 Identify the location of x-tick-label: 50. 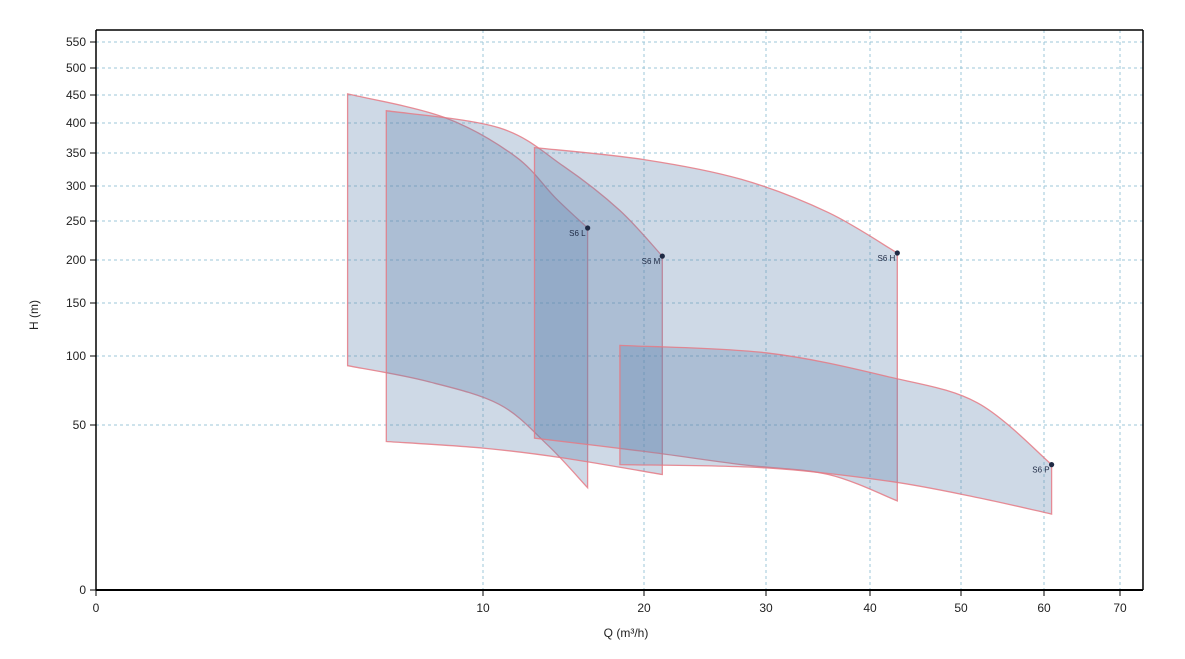
(961, 608).